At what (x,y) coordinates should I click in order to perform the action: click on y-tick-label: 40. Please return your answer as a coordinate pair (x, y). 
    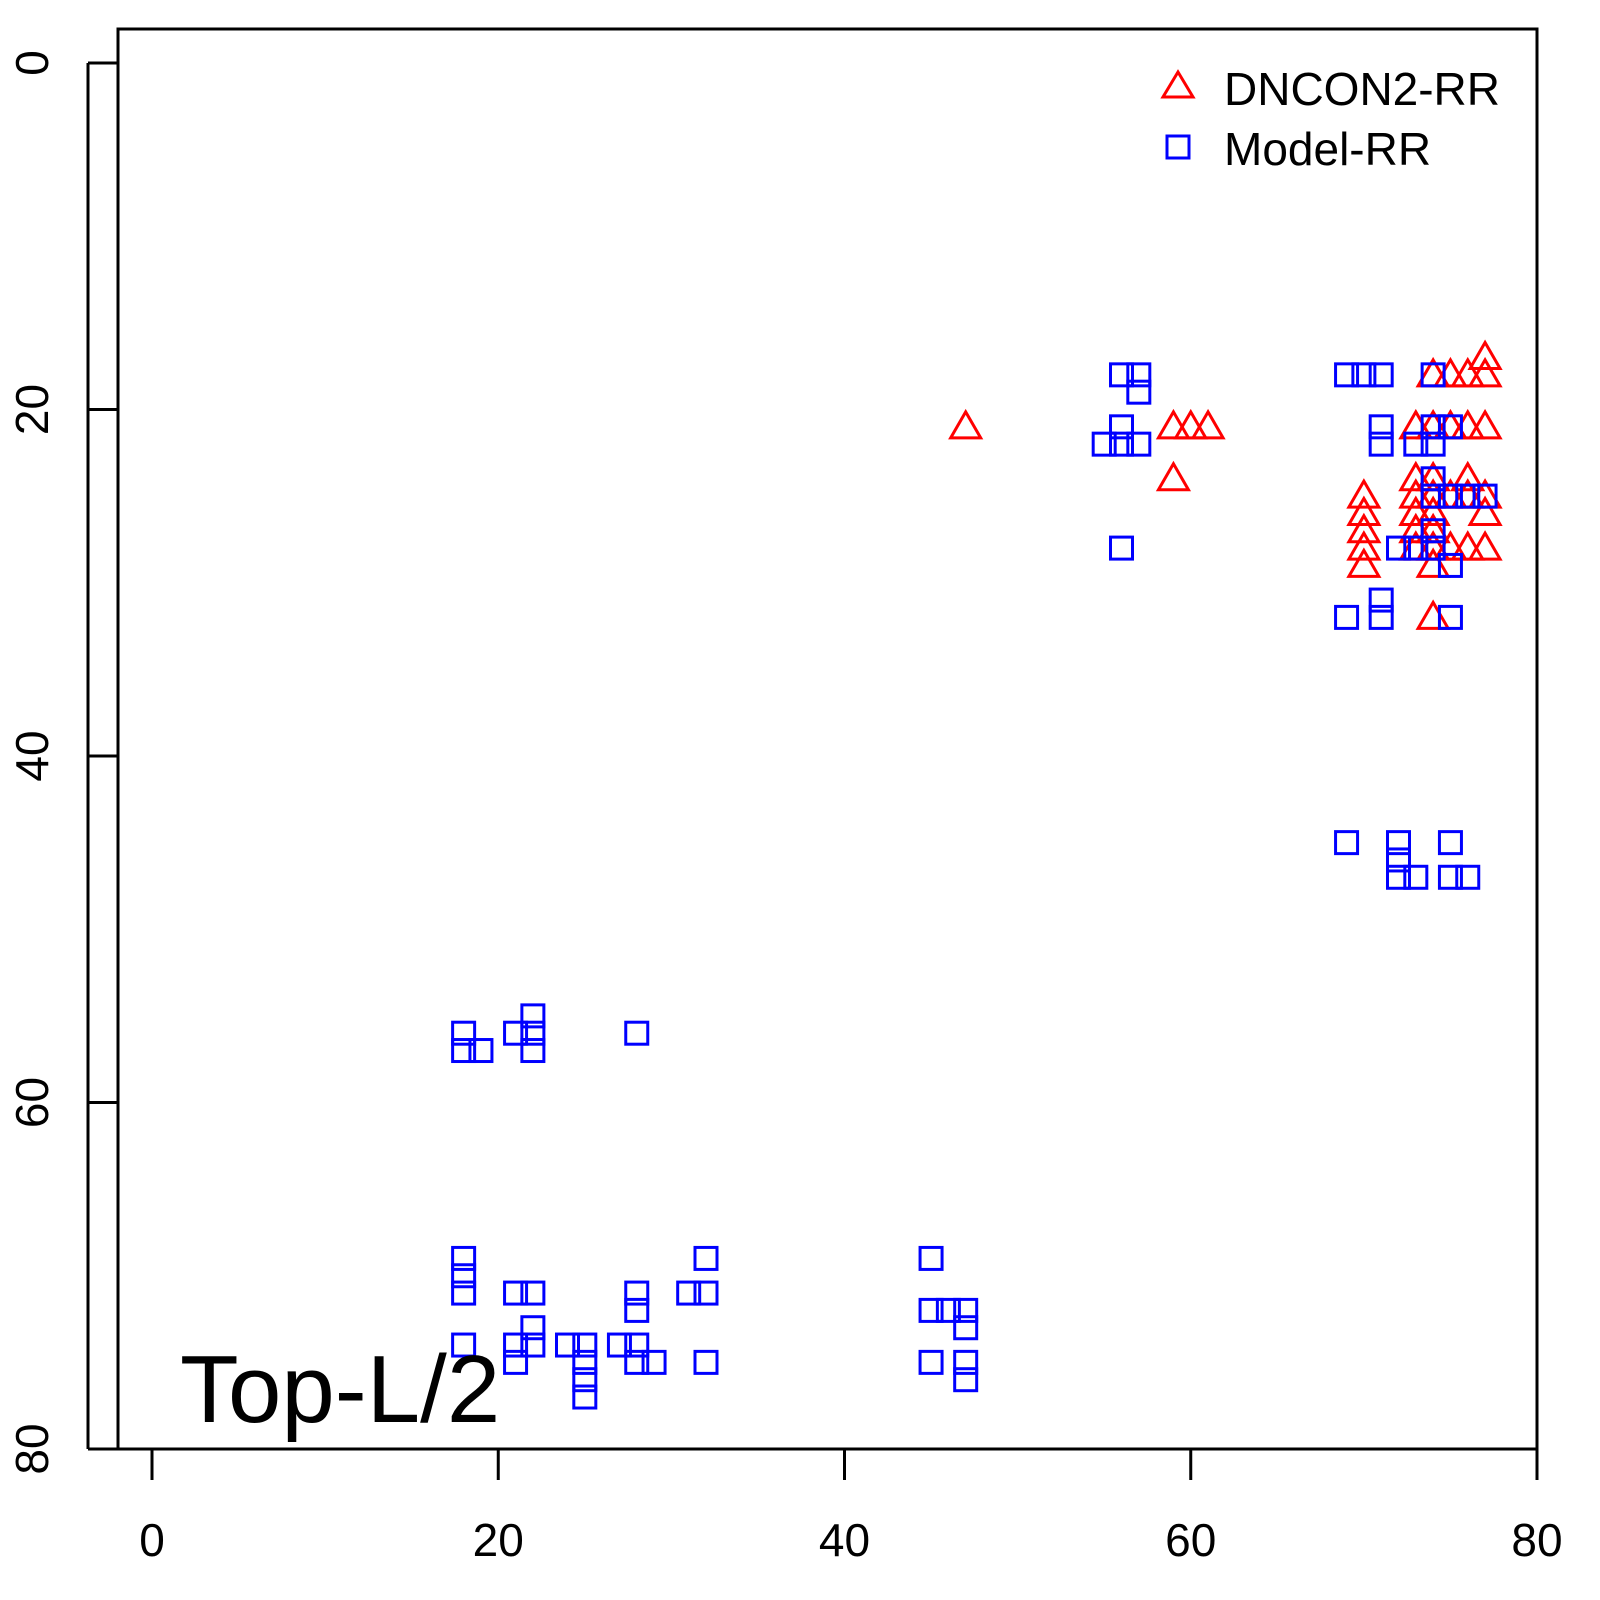
    Looking at the image, I should click on (32, 755).